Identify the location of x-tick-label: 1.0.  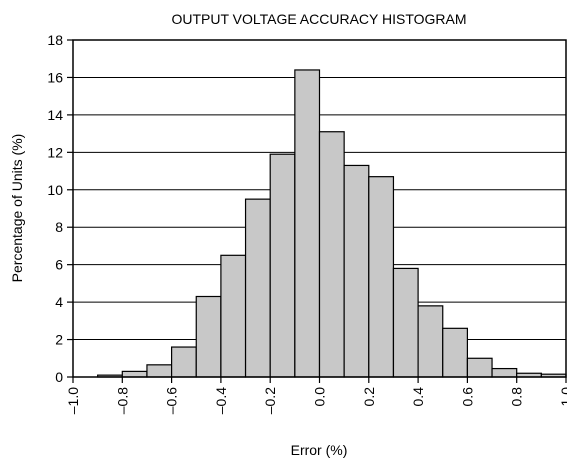
(562, 397).